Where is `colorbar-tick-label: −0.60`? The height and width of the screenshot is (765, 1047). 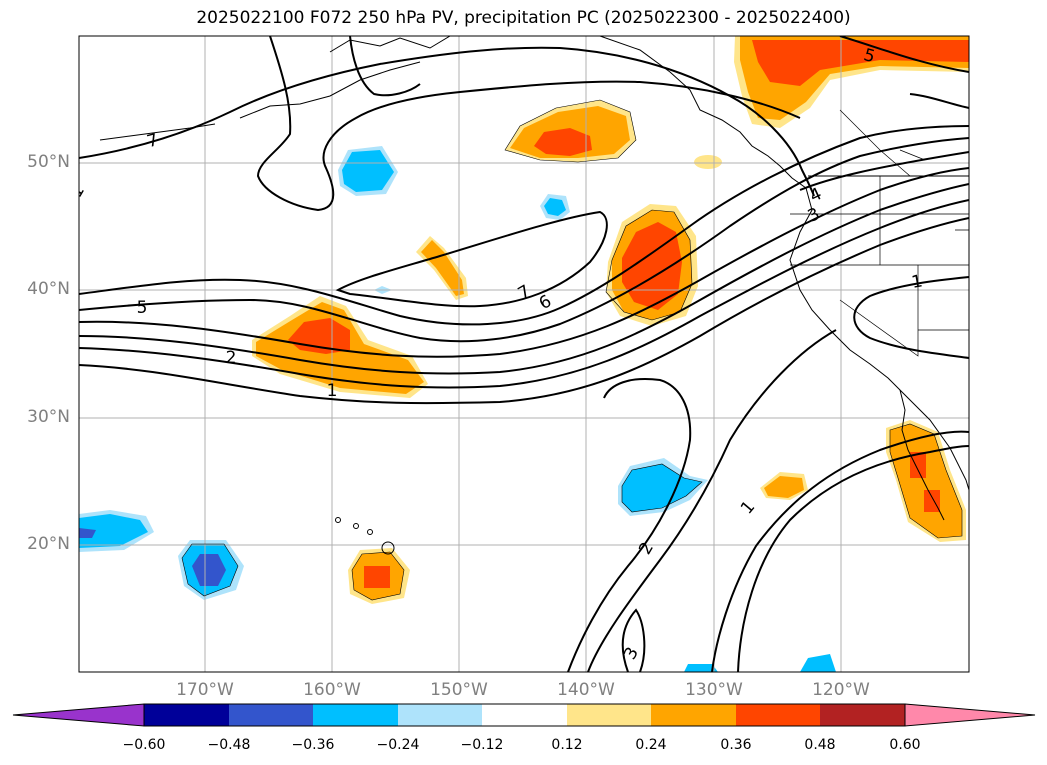 colorbar-tick-label: −0.60 is located at coordinates (144, 745).